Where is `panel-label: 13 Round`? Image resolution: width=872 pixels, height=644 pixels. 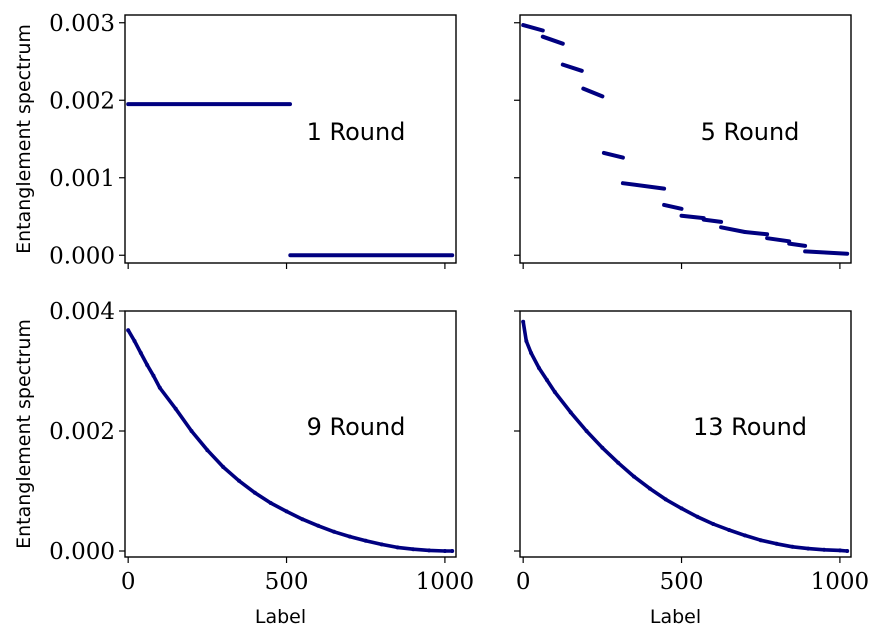
panel-label: 13 Round is located at coordinates (750, 427).